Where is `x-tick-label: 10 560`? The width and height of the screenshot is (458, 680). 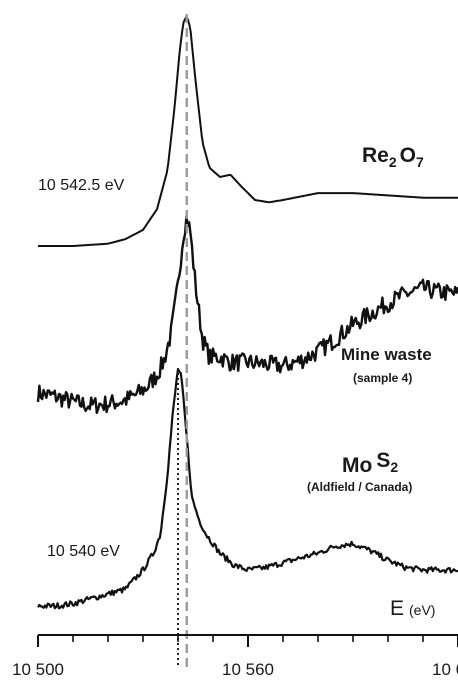
x-tick-label: 10 560 is located at coordinates (248, 669).